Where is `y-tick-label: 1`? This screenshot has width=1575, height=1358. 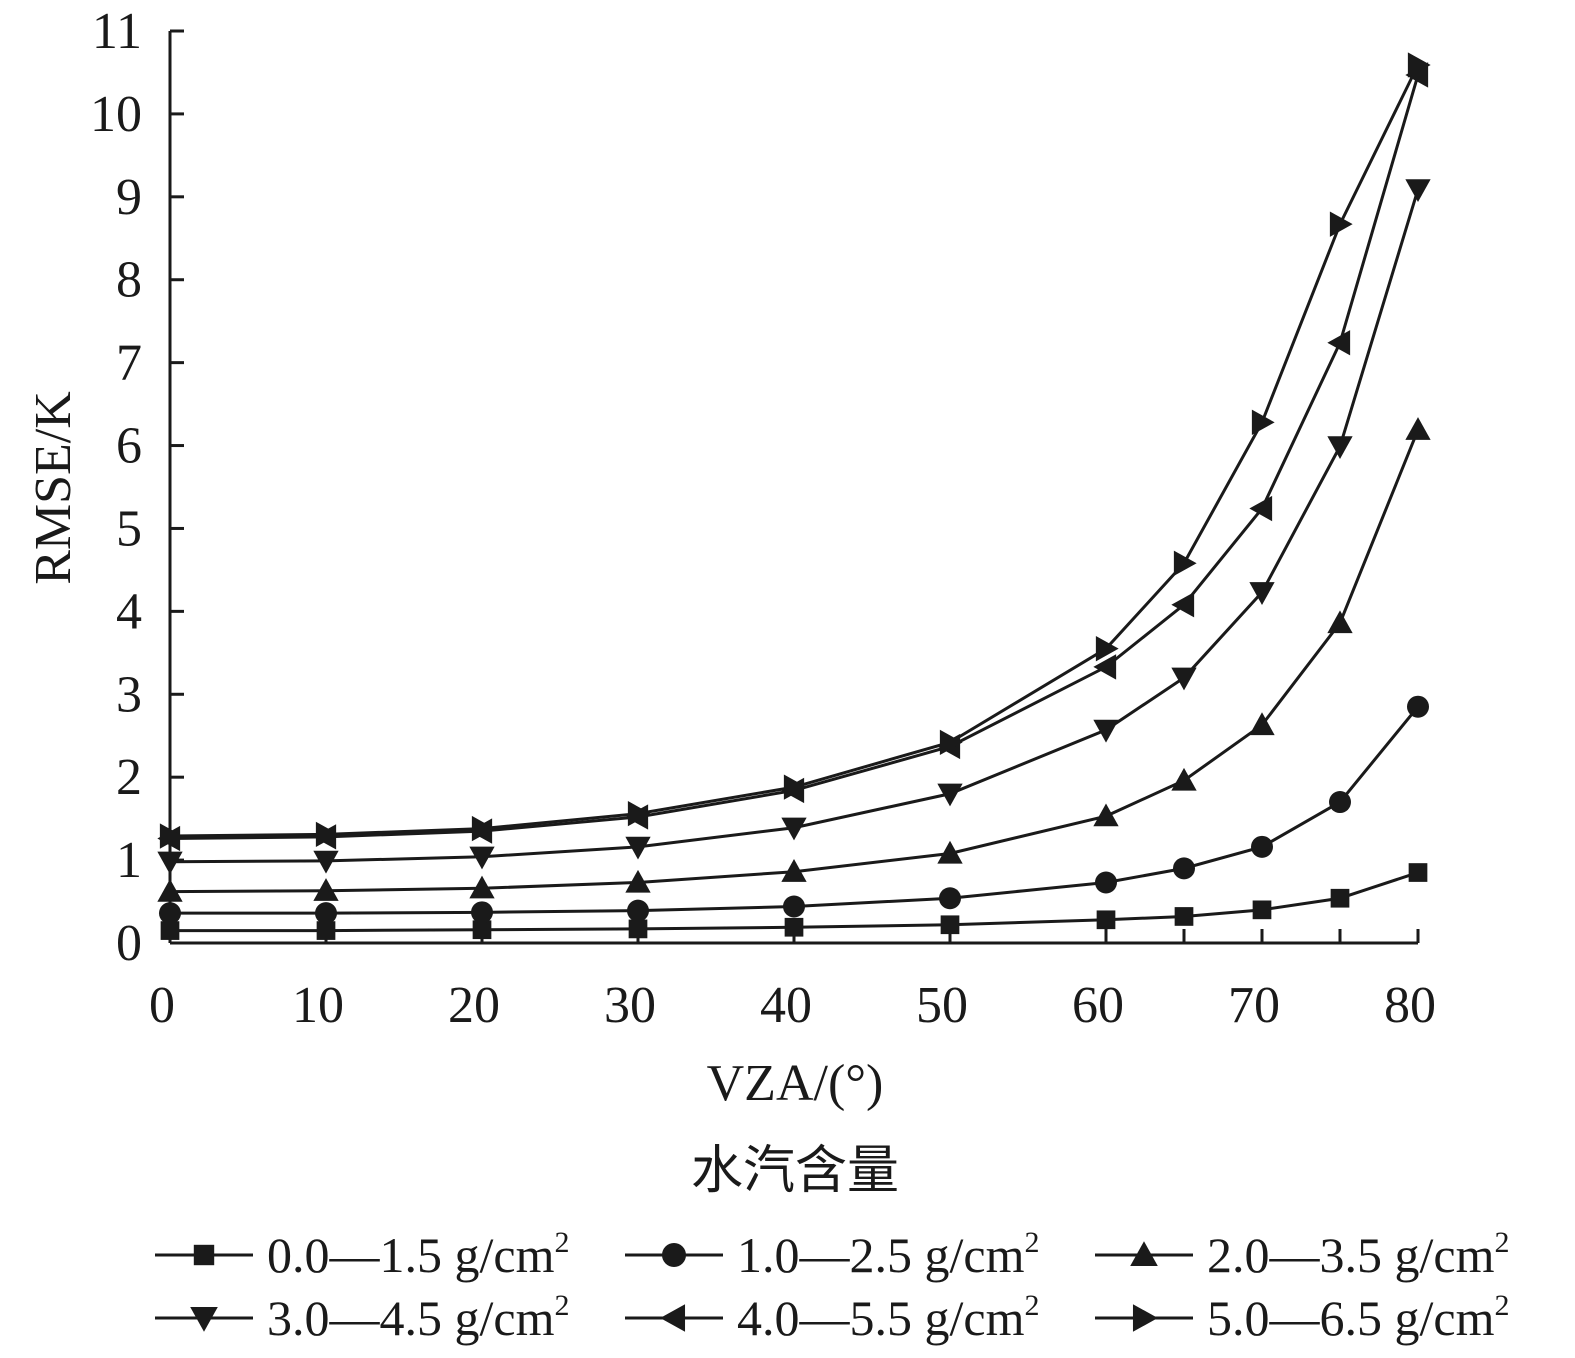
y-tick-label: 1 is located at coordinates (129, 860).